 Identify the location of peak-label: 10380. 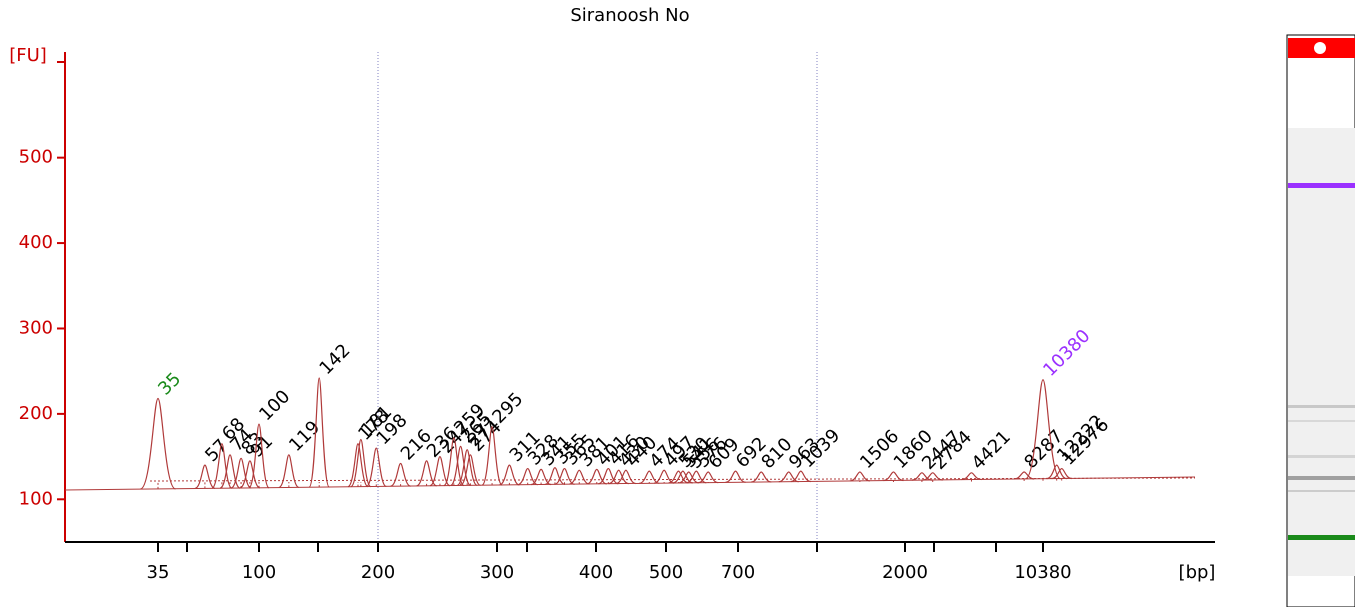
(1066, 352).